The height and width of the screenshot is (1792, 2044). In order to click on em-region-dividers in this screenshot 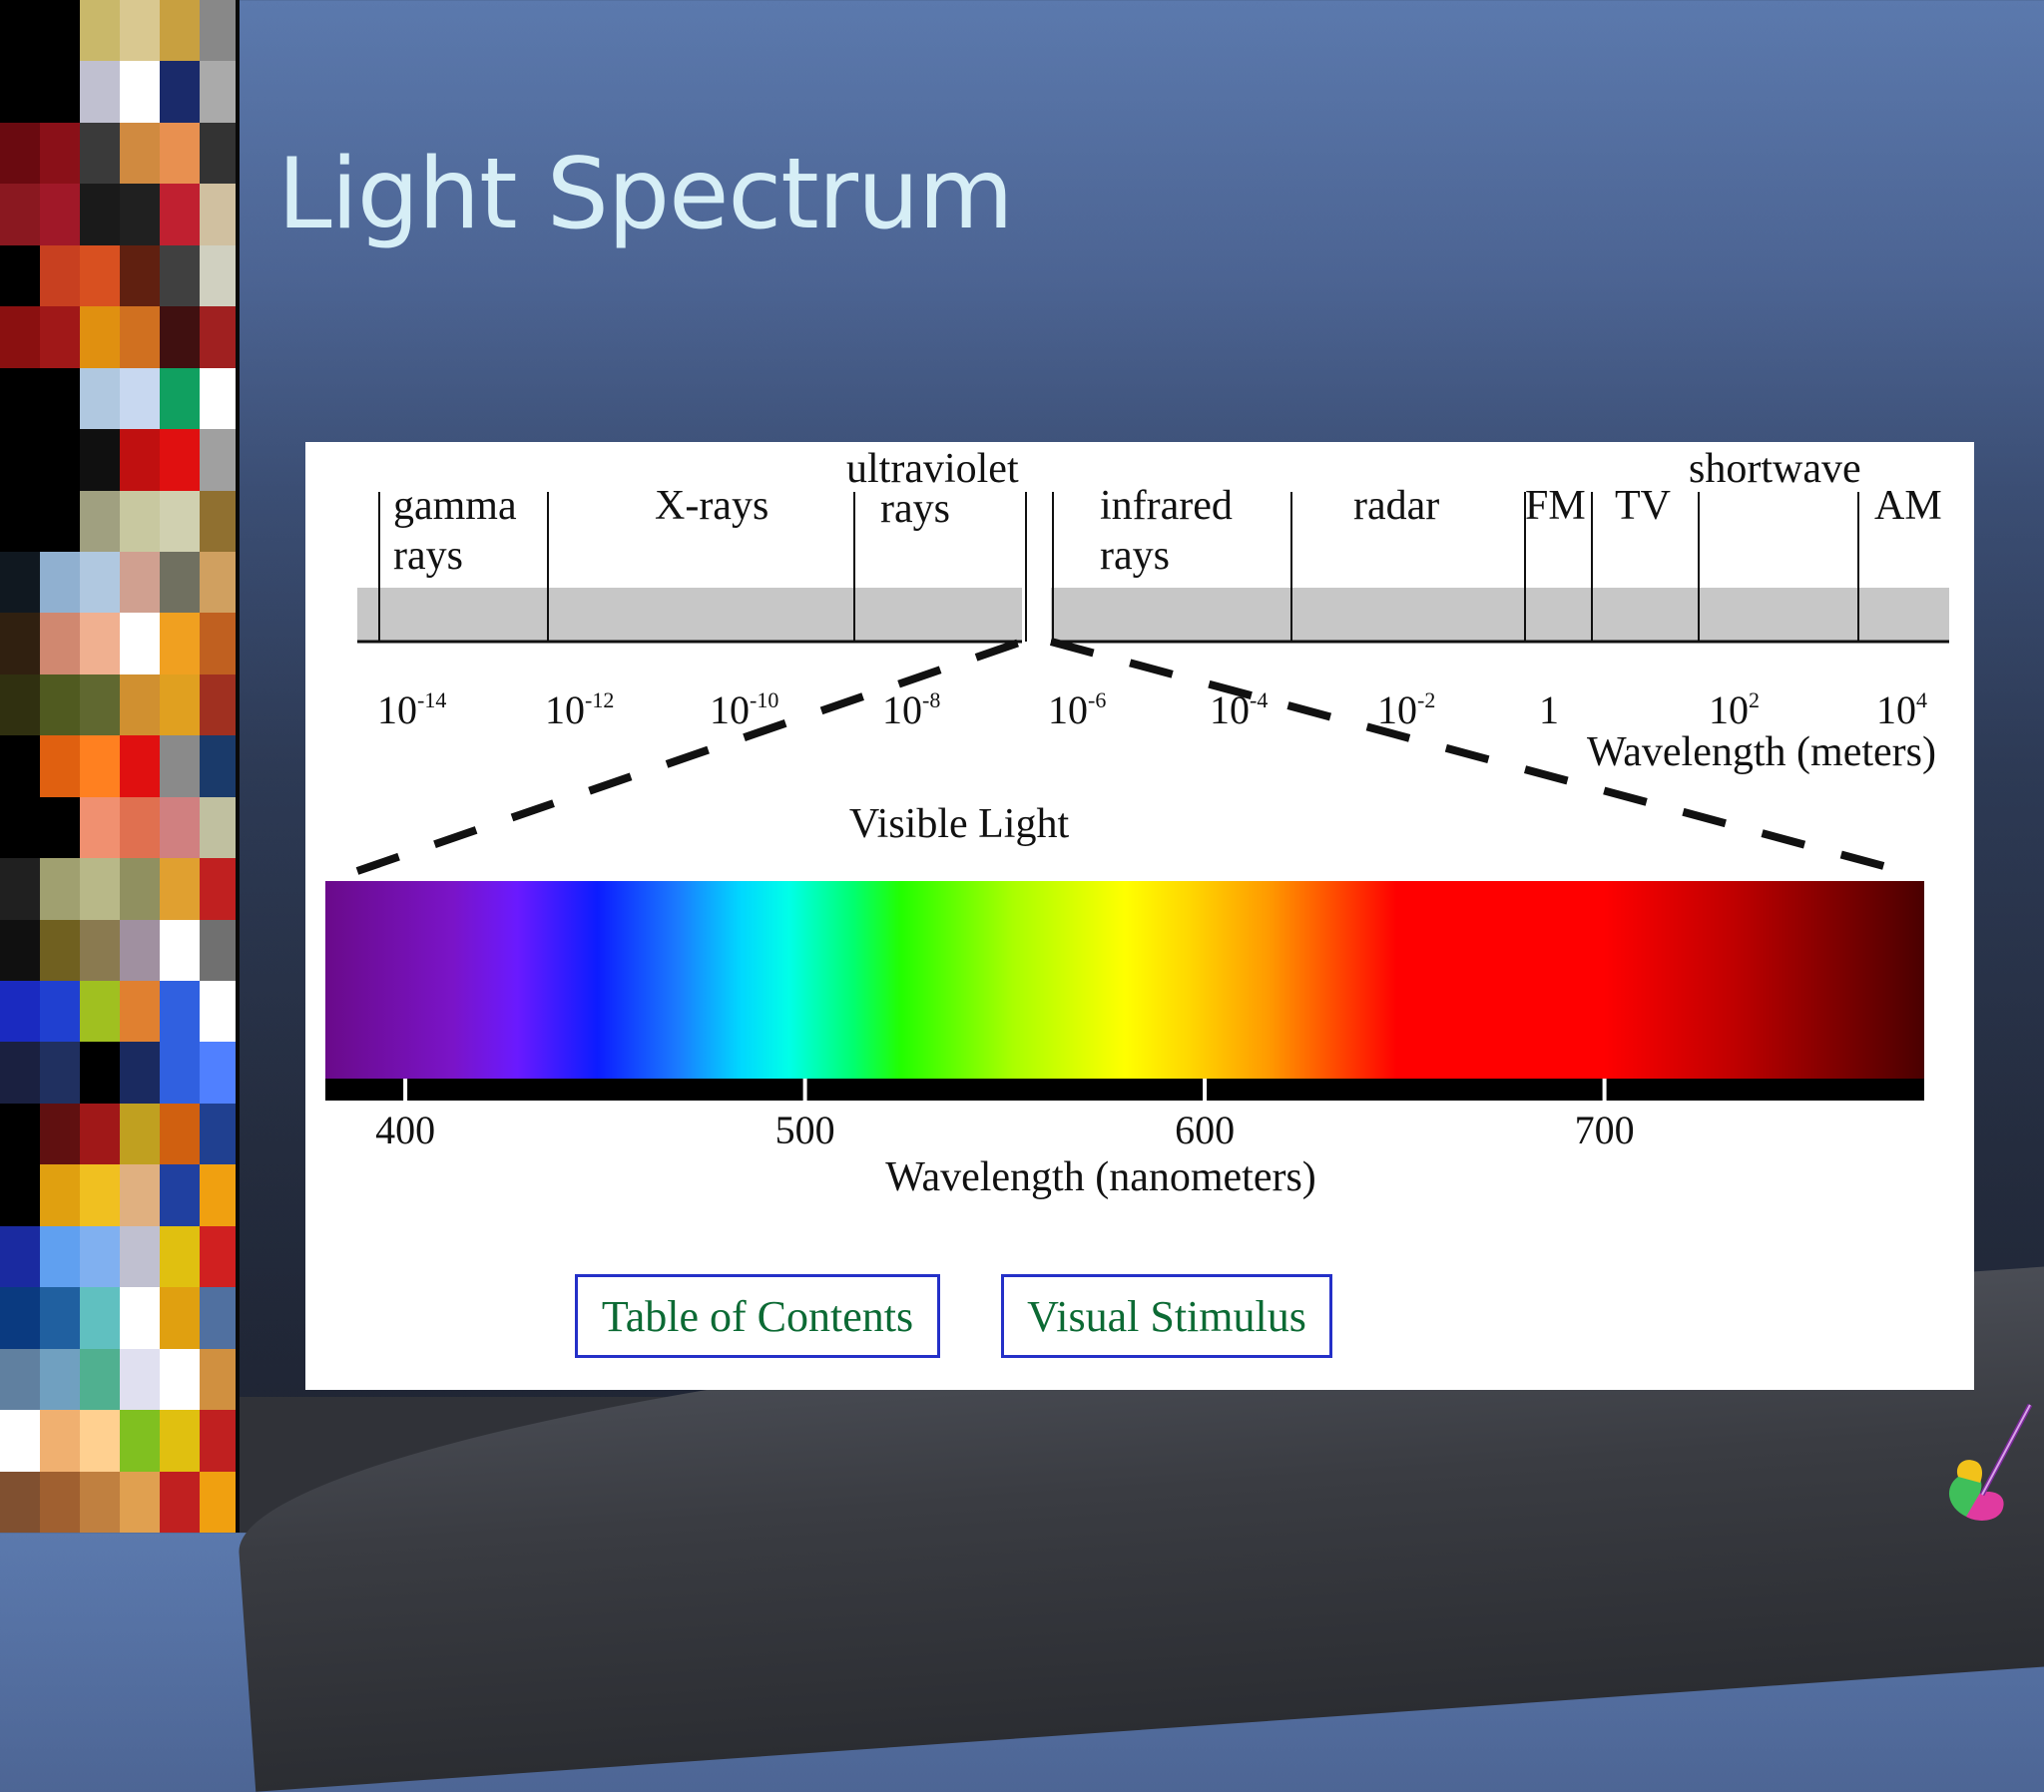, I will do `click(1118, 567)`.